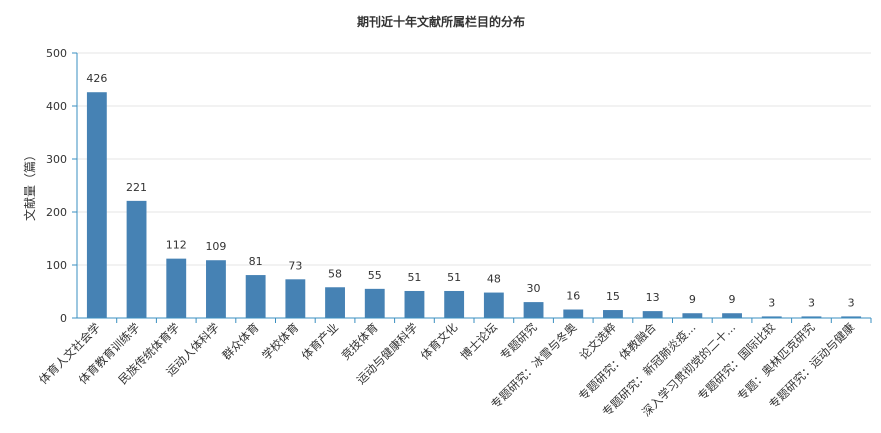  I want to click on data-label-17: 9, so click(732, 299).